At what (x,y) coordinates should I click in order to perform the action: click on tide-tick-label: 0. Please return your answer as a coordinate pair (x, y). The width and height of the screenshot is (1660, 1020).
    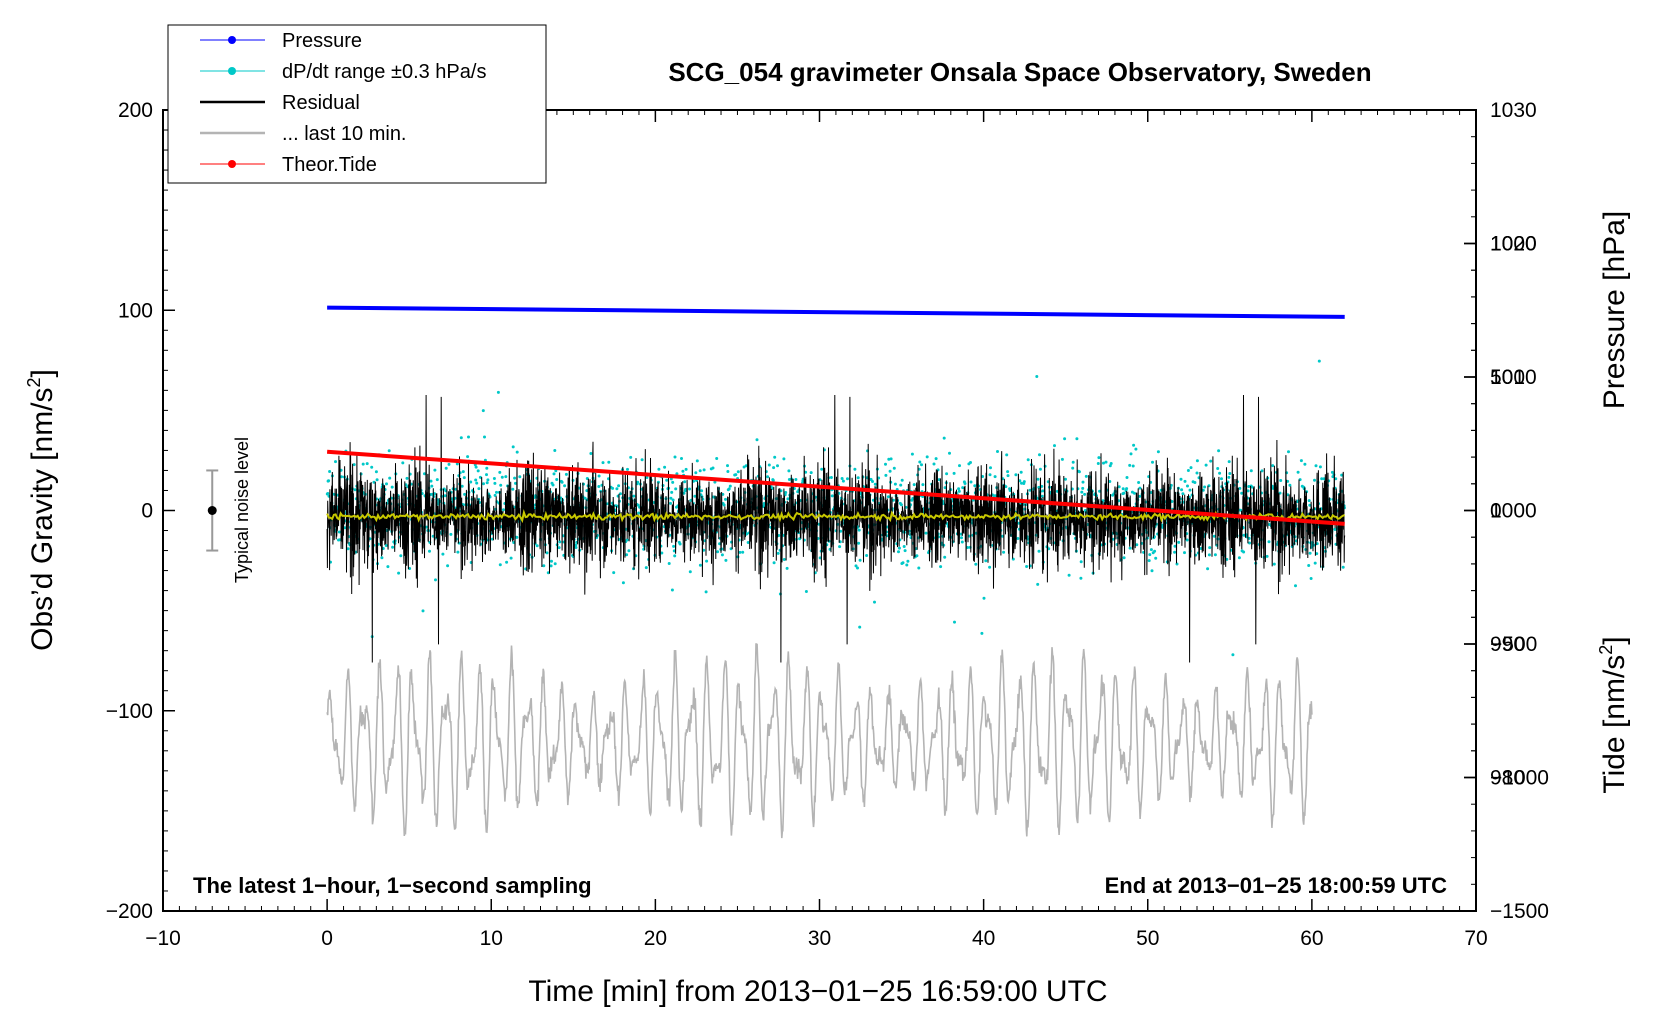
    Looking at the image, I should click on (1496, 511).